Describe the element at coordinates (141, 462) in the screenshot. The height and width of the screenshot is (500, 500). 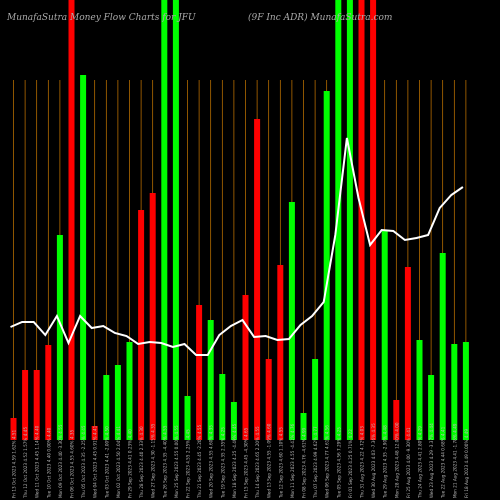
I see `x-tick-label: Thu 28 Sep 2023 4.40 2.33% 4.30` at that location.